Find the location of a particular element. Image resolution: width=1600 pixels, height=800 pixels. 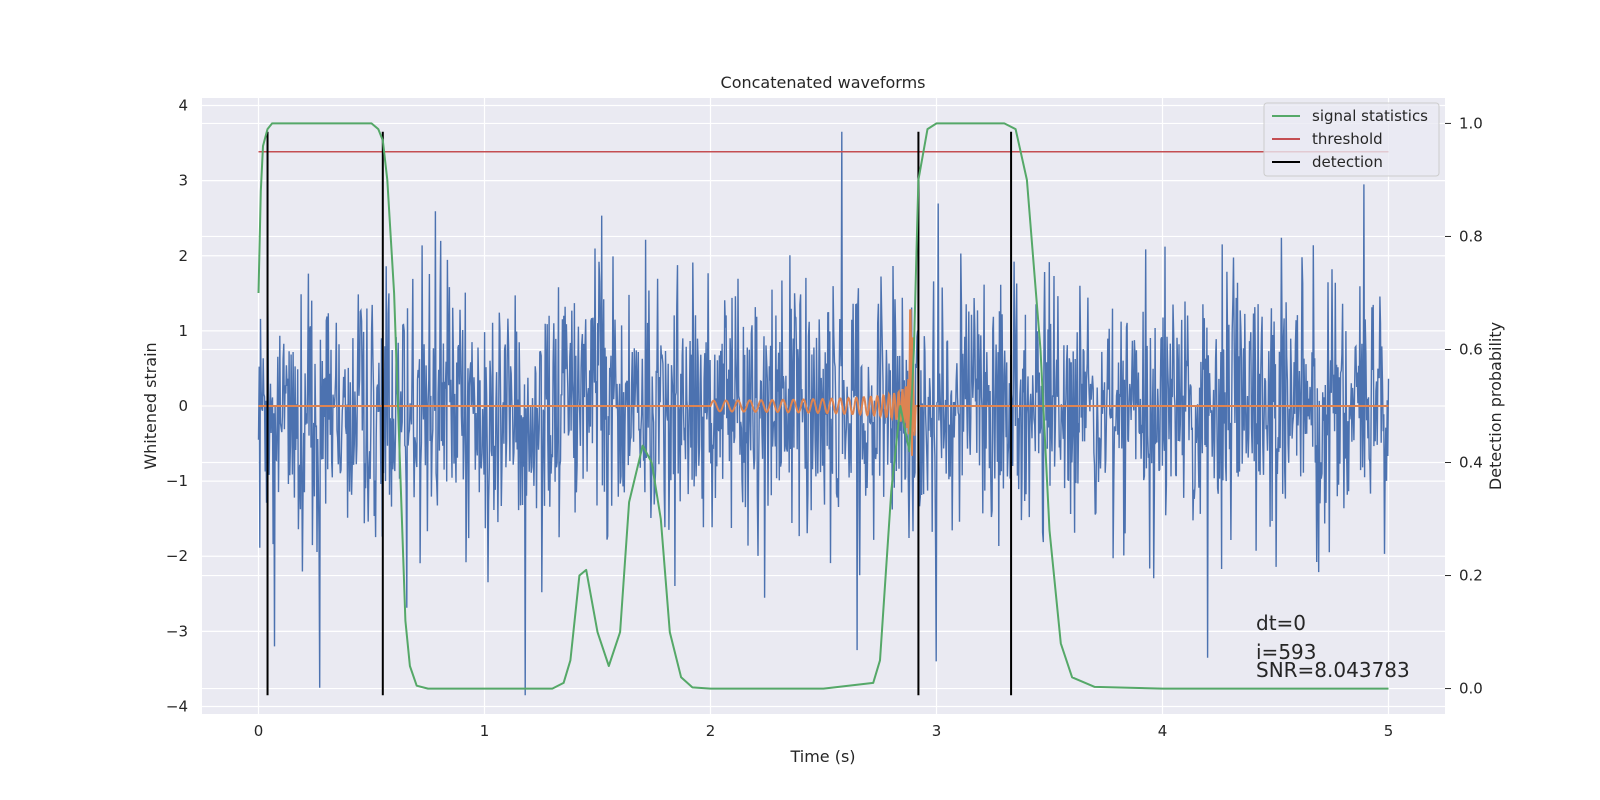

template-line is located at coordinates (823, 382).